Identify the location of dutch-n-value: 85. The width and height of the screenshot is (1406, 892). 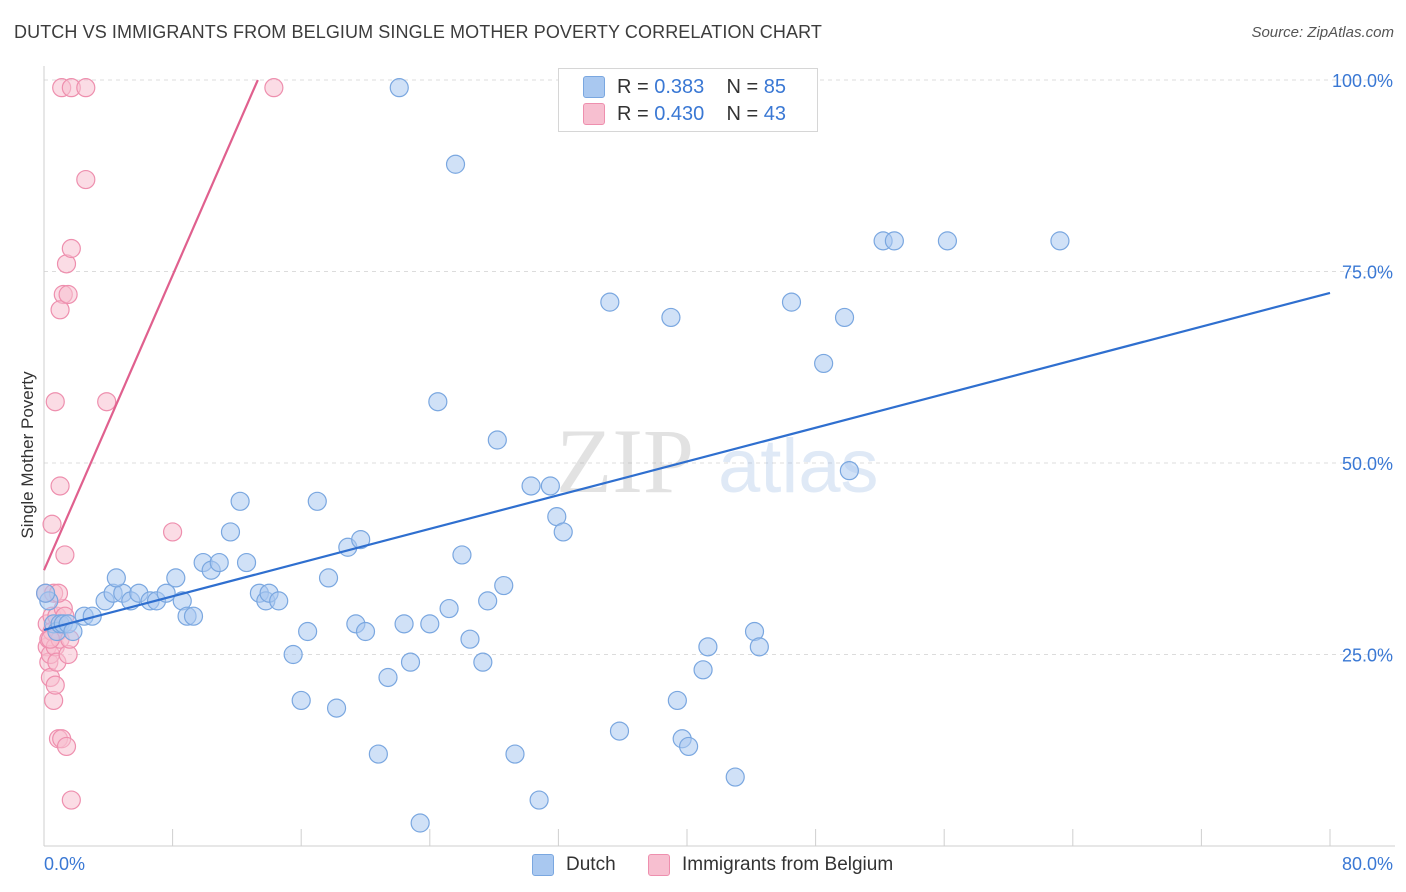
(775, 86).